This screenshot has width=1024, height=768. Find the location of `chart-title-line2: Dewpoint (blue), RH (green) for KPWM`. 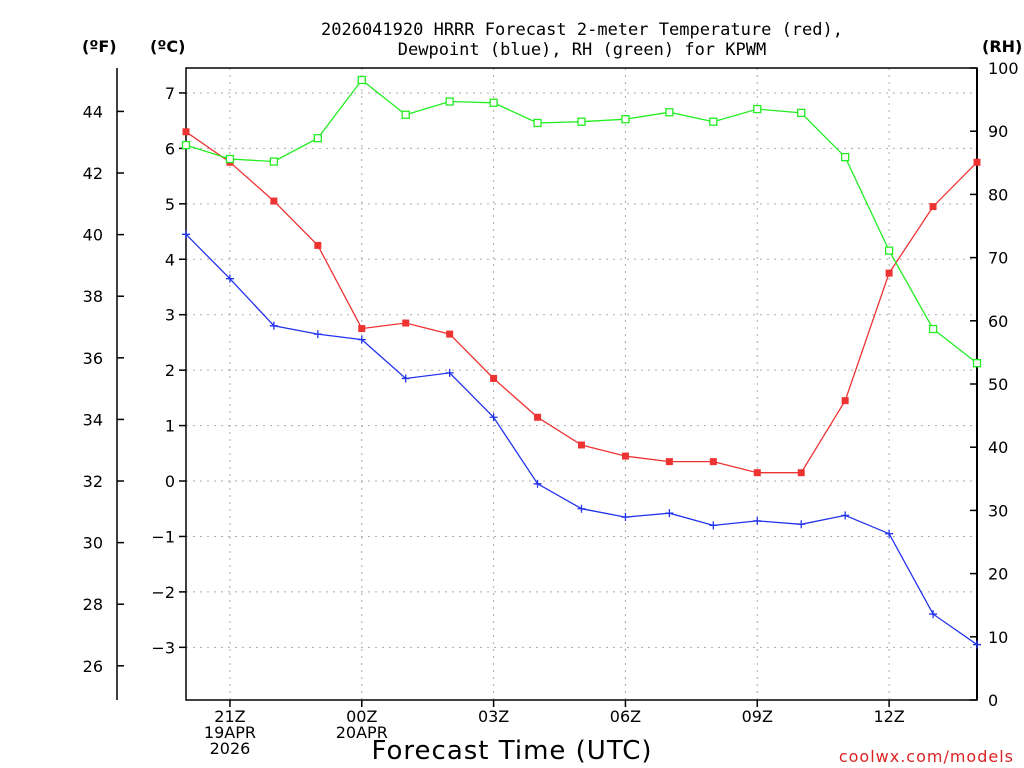

chart-title-line2: Dewpoint (blue), RH (green) for KPWM is located at coordinates (582, 50).